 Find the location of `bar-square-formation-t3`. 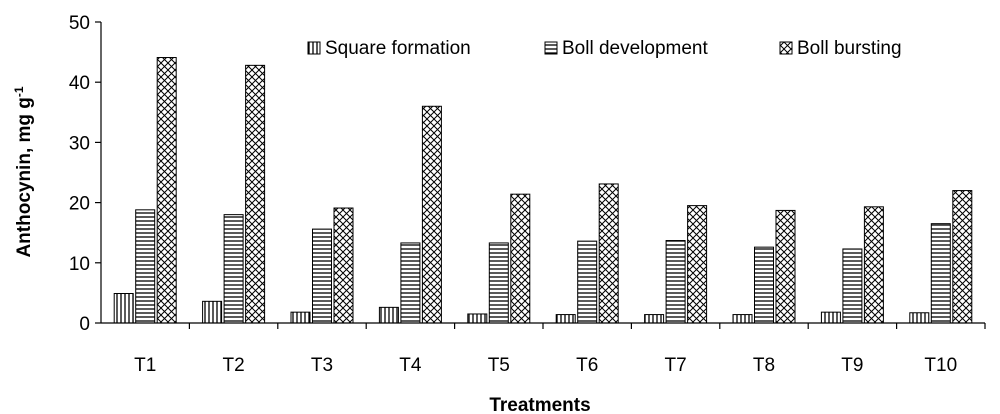

bar-square-formation-t3 is located at coordinates (300, 317).